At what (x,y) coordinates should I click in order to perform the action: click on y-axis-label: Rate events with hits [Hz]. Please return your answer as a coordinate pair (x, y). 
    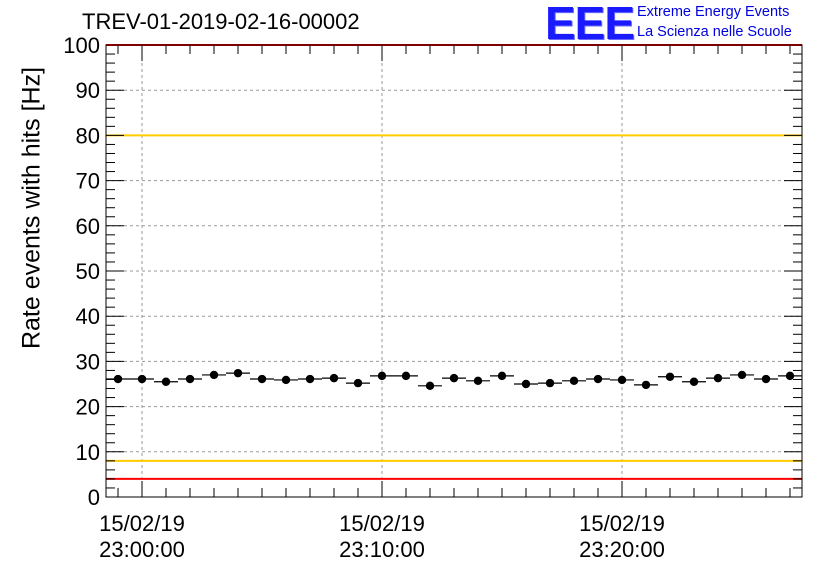
    Looking at the image, I should click on (31, 208).